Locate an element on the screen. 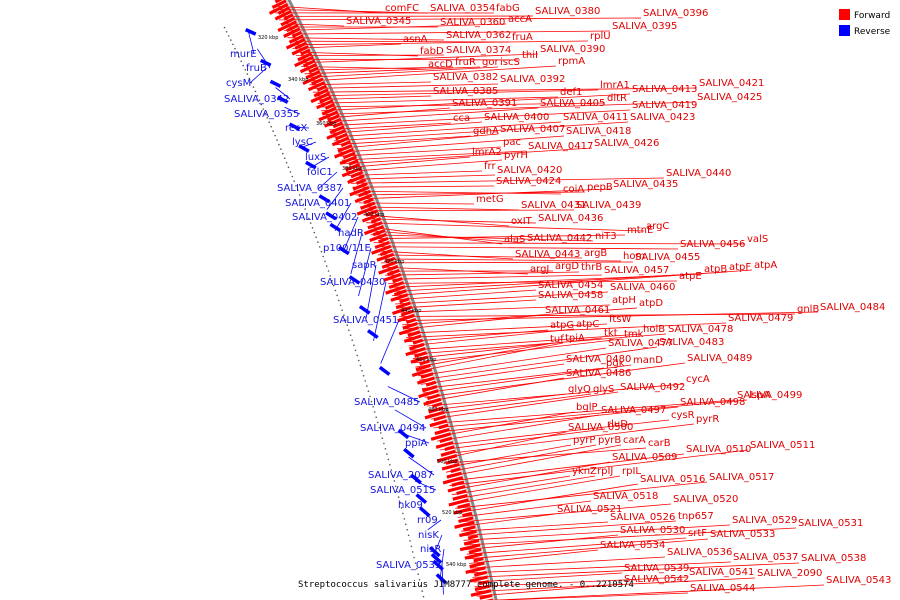 The height and width of the screenshot is (600, 900). reverse-gene-label: SALIVA_0515 is located at coordinates (402, 490).